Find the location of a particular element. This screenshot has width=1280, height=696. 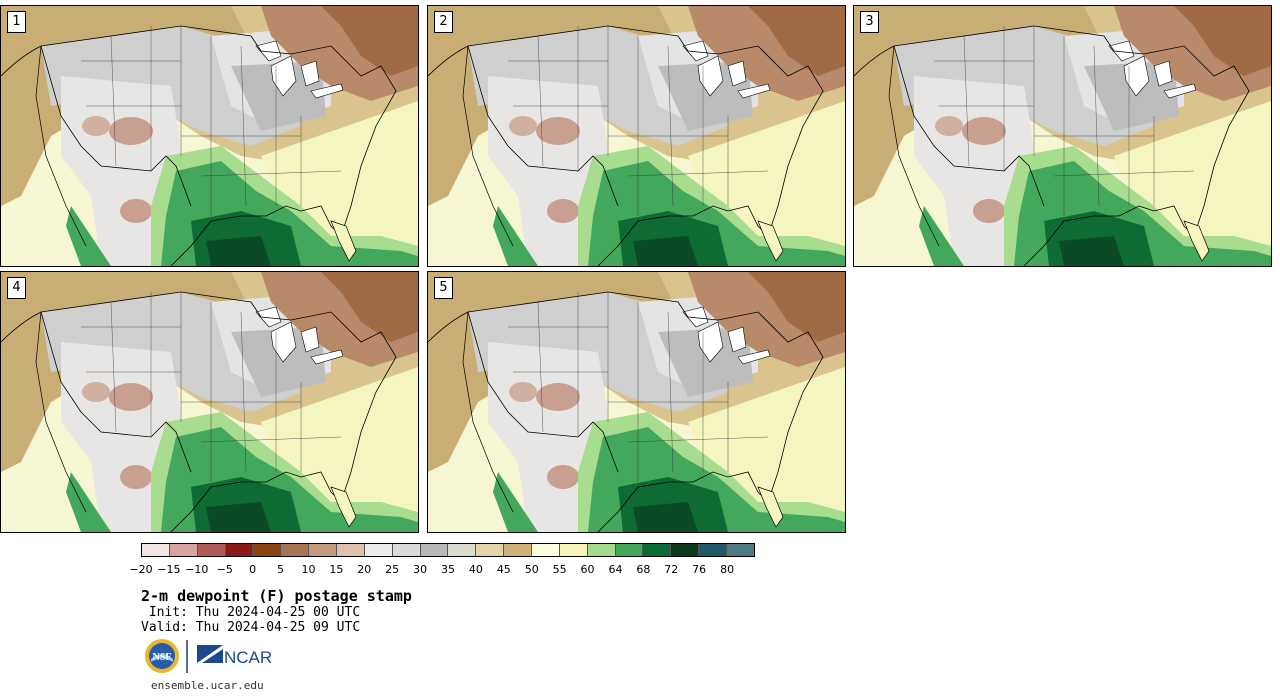

colorbar-tick-label: 64 is located at coordinates (615, 569).